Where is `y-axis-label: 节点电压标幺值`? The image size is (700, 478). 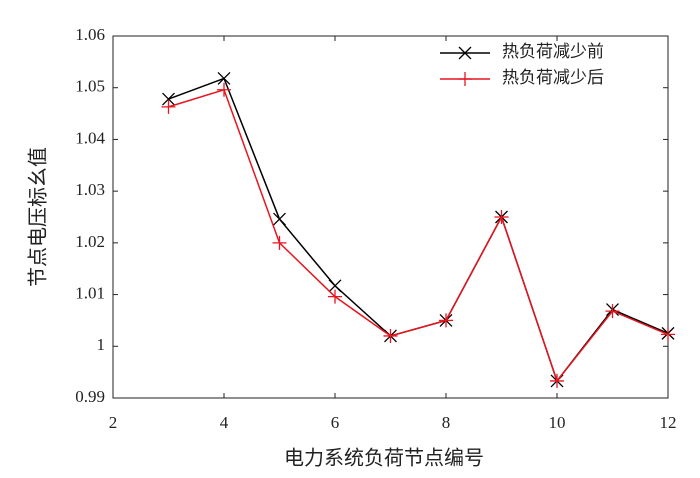
y-axis-label: 节点电压标幺值 is located at coordinates (38, 217).